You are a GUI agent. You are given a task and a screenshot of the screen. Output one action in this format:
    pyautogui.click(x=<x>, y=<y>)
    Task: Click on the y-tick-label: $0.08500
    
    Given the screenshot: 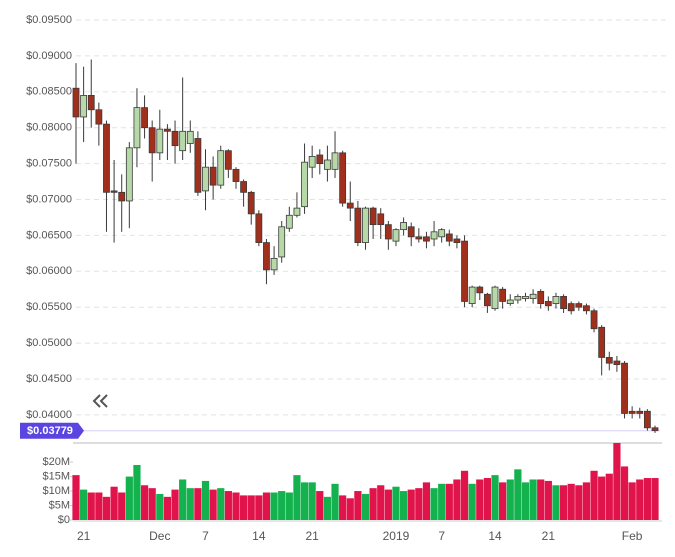 What is the action you would take?
    pyautogui.click(x=49, y=92)
    